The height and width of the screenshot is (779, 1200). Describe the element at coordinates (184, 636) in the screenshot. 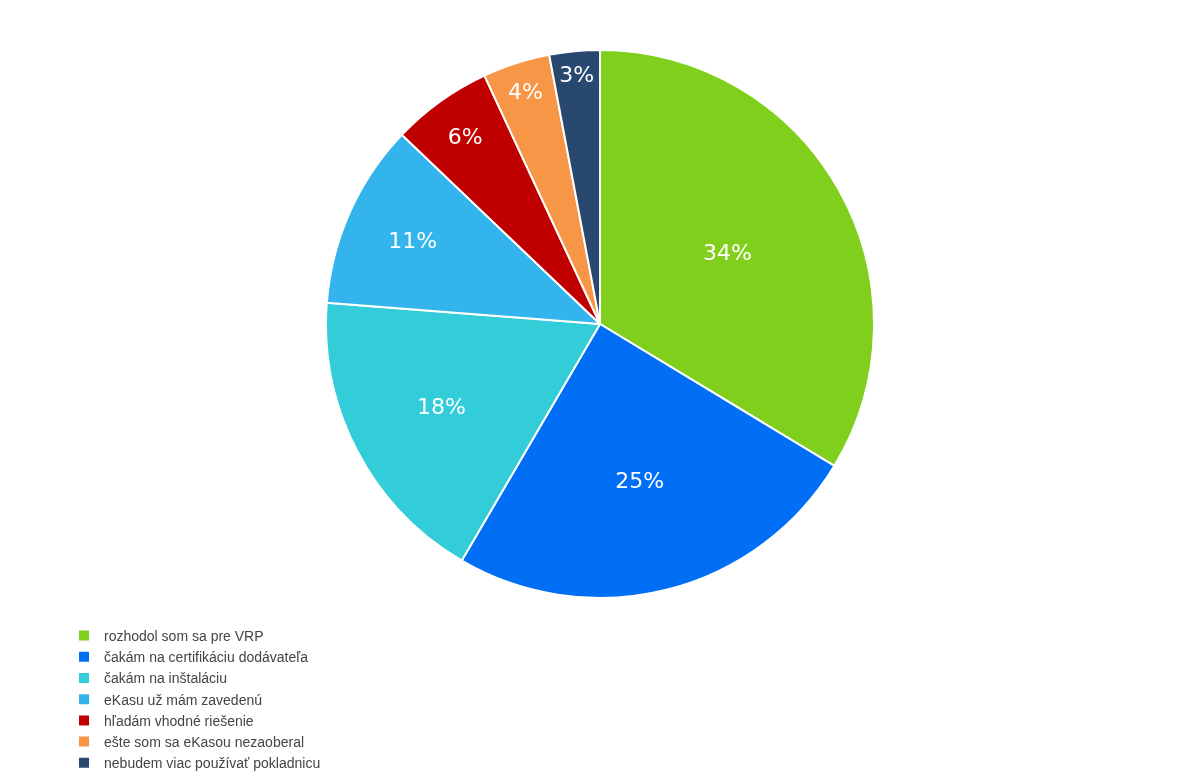

I see `legend-label: rozhodol som sa pre VRP` at that location.